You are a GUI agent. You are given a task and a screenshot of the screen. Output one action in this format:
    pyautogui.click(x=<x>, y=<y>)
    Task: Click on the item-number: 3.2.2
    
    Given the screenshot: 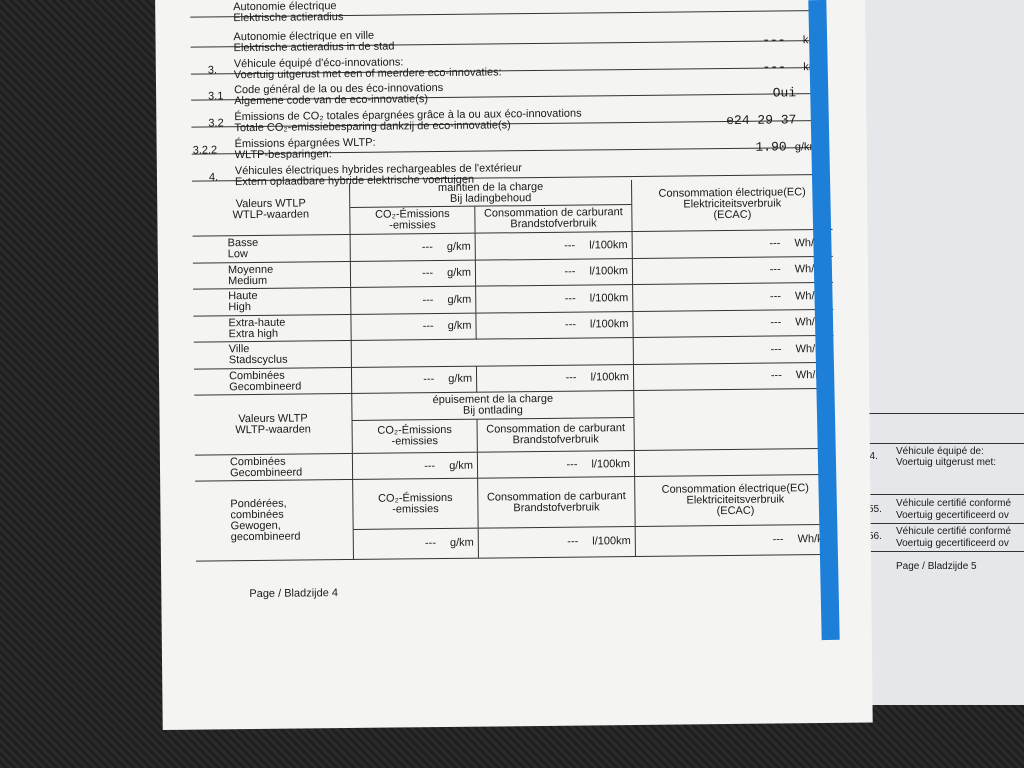 What is the action you would take?
    pyautogui.click(x=205, y=150)
    